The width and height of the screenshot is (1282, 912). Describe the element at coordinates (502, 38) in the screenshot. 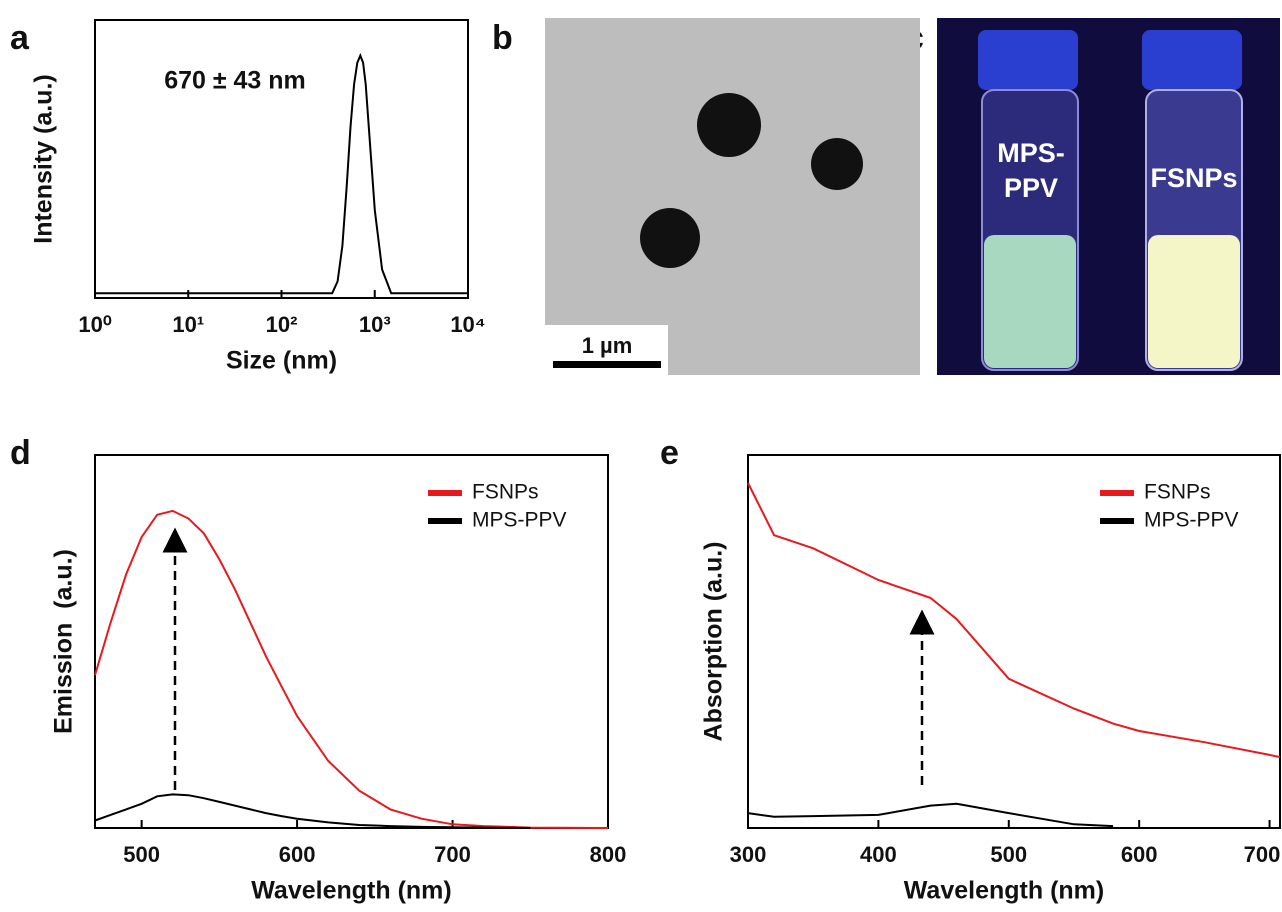

I see `panel-label: b` at that location.